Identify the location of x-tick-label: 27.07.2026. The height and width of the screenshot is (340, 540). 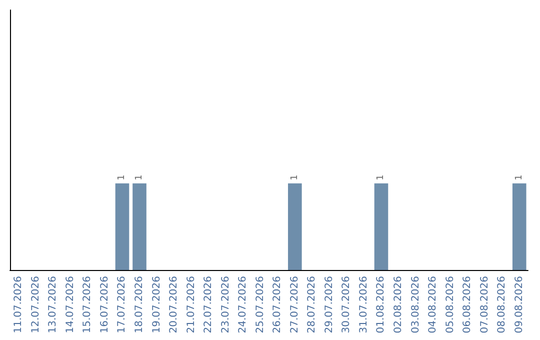
(294, 305).